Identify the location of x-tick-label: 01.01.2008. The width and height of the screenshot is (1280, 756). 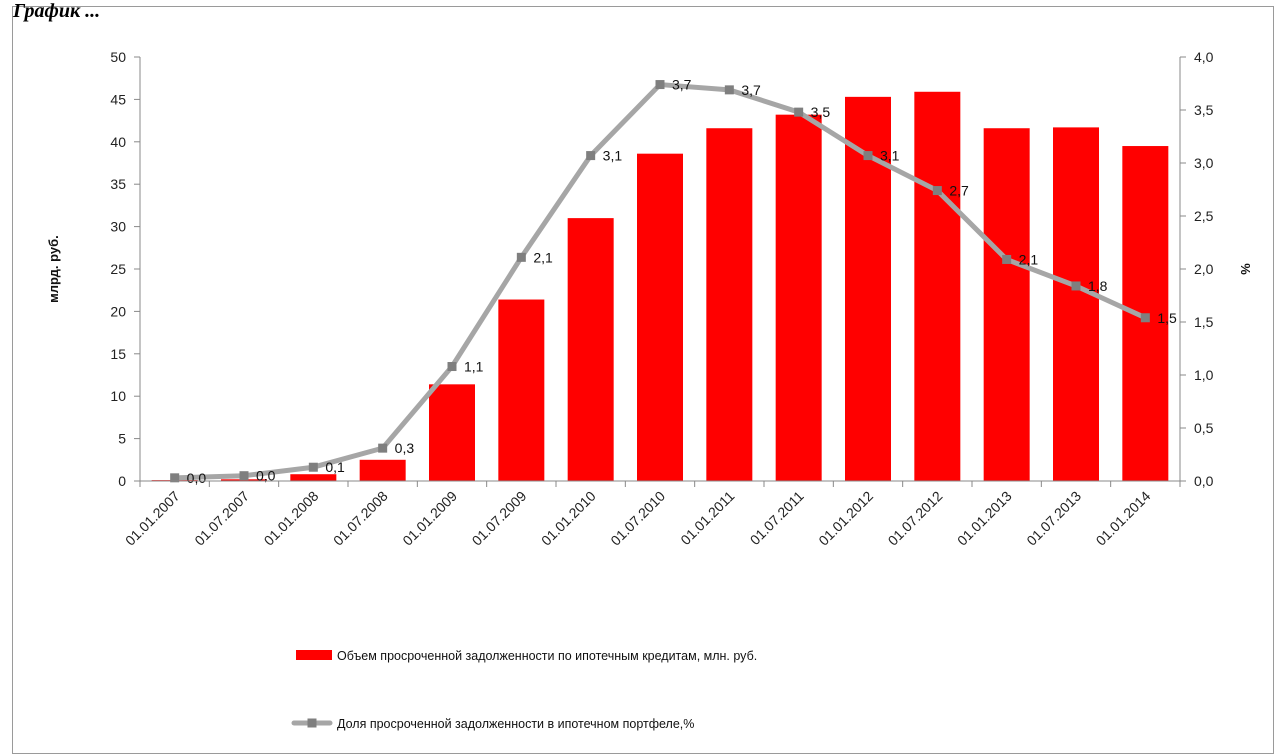
(291, 518).